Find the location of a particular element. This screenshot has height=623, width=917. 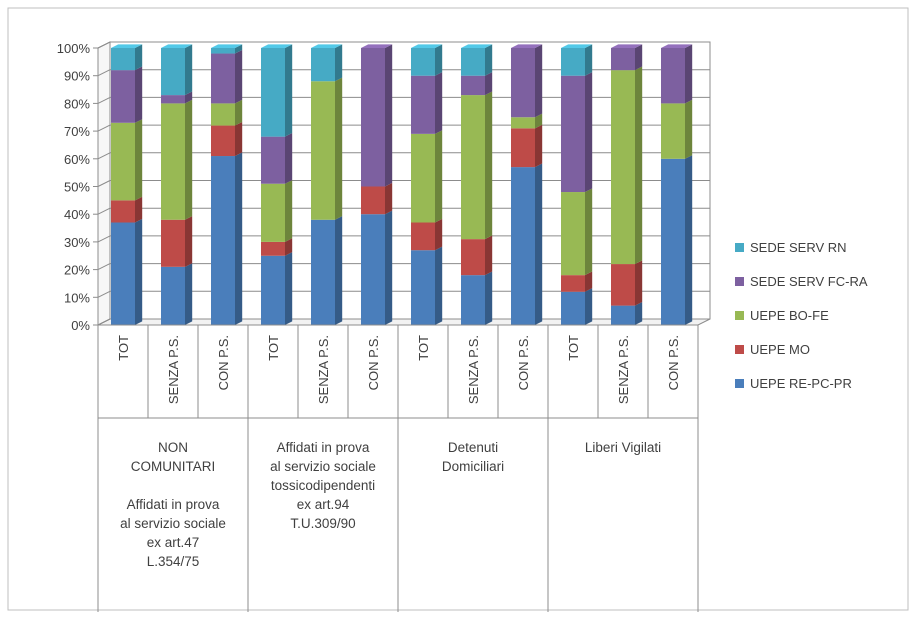

x-tick-label: SENZA P.S. is located at coordinates (173, 369).